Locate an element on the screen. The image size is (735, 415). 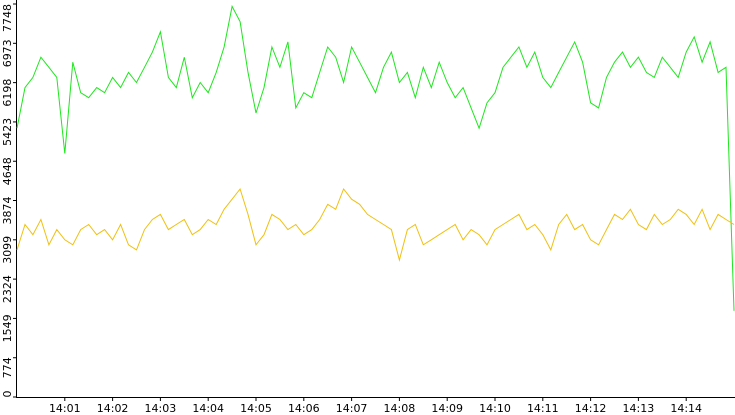
x-tick-label: 14:14 is located at coordinates (686, 408).